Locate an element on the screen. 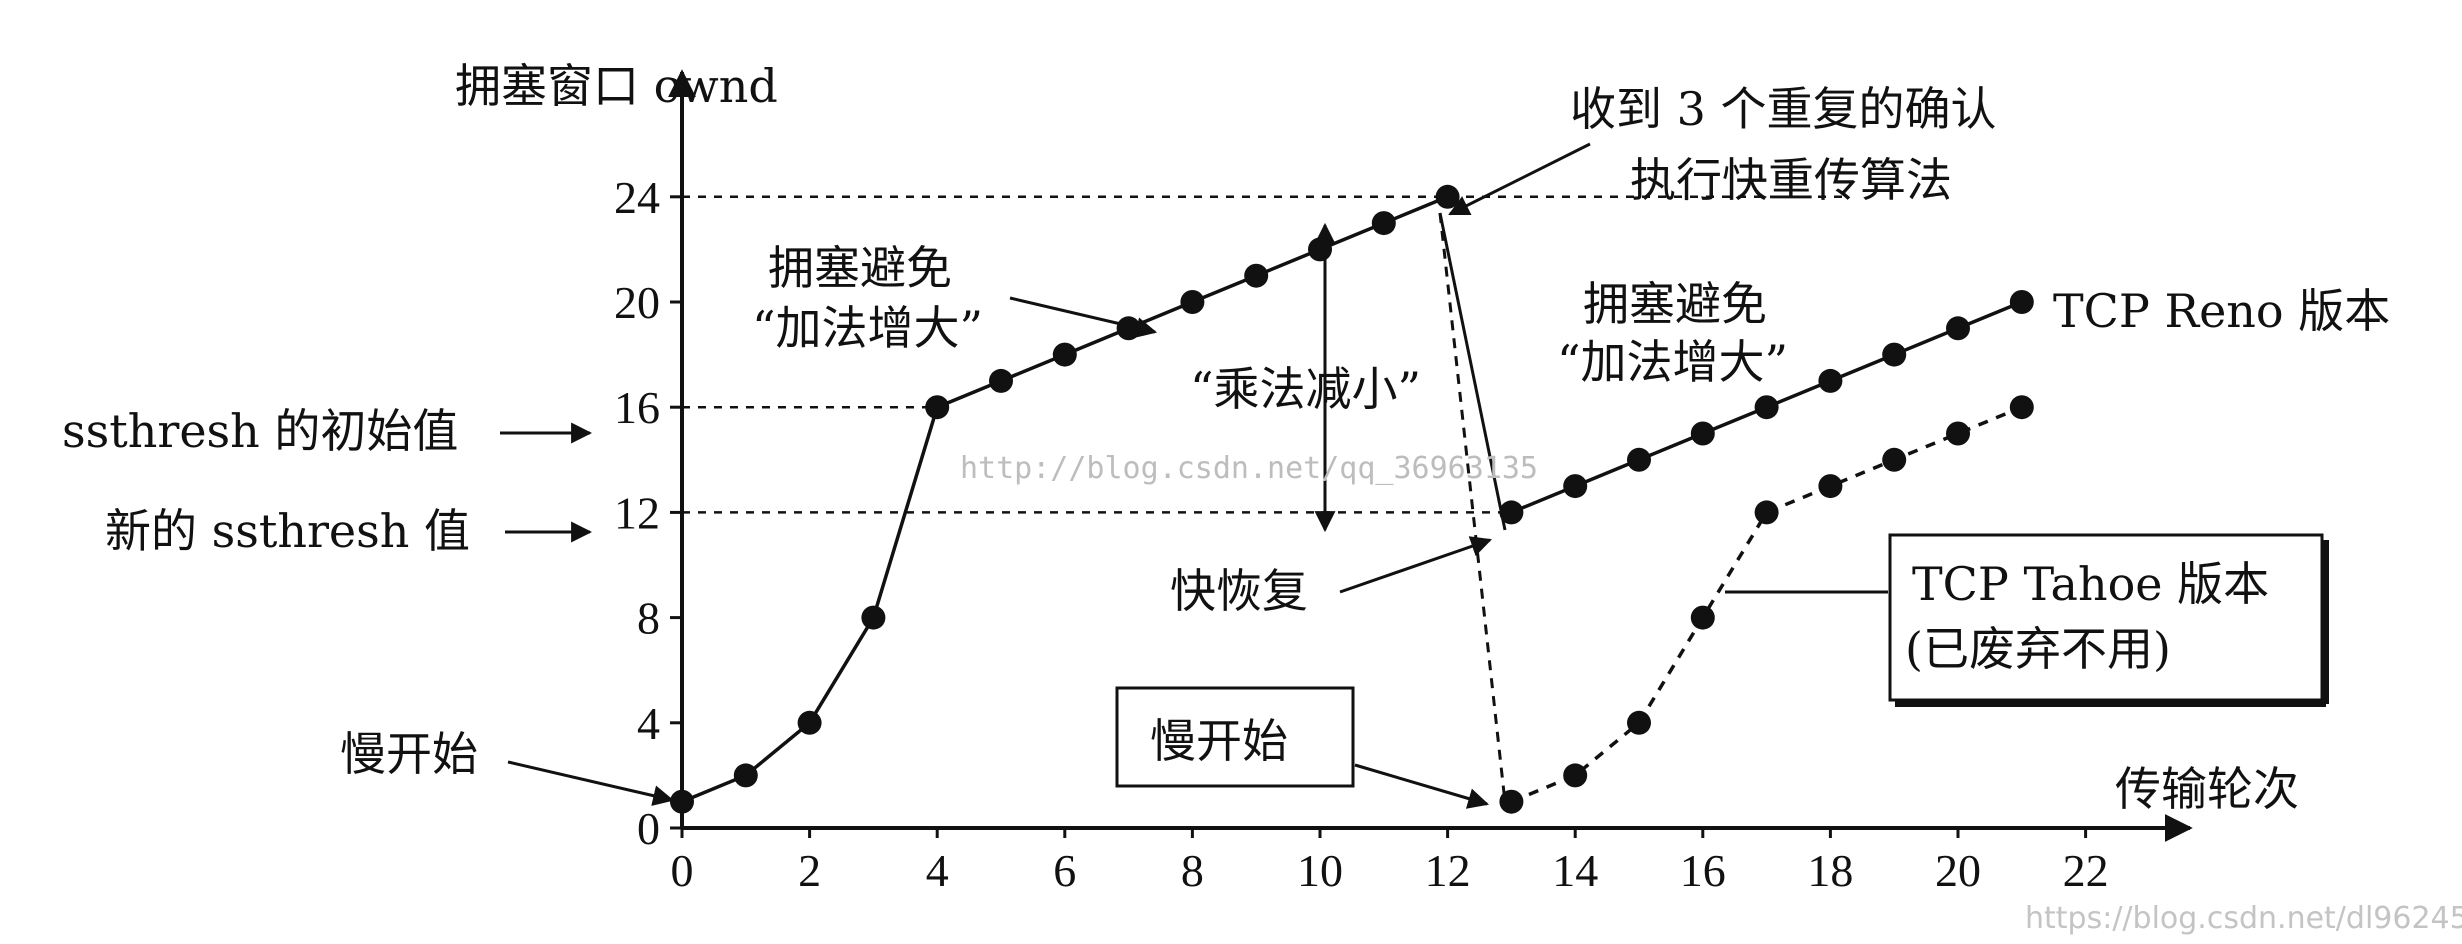 The image size is (2462, 944). drop-lines is located at coordinates (1410, 507).